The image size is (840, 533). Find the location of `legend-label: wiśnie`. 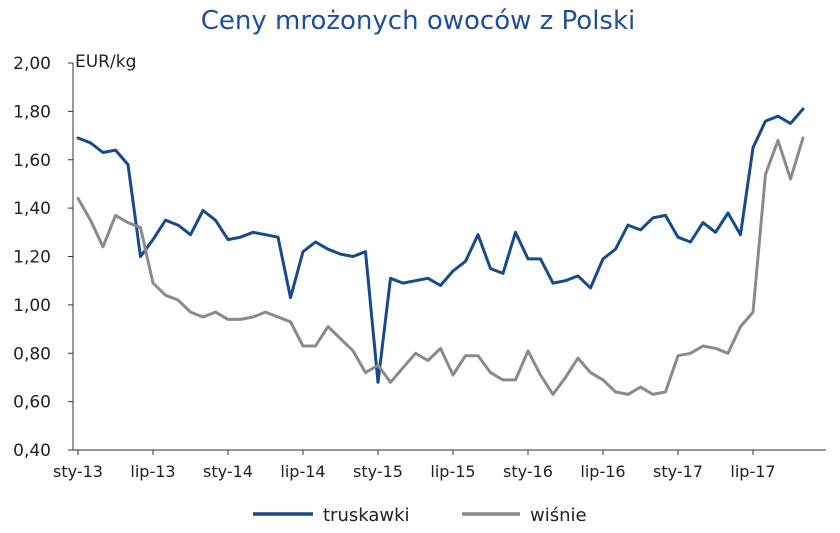

legend-label: wiśnie is located at coordinates (558, 515).